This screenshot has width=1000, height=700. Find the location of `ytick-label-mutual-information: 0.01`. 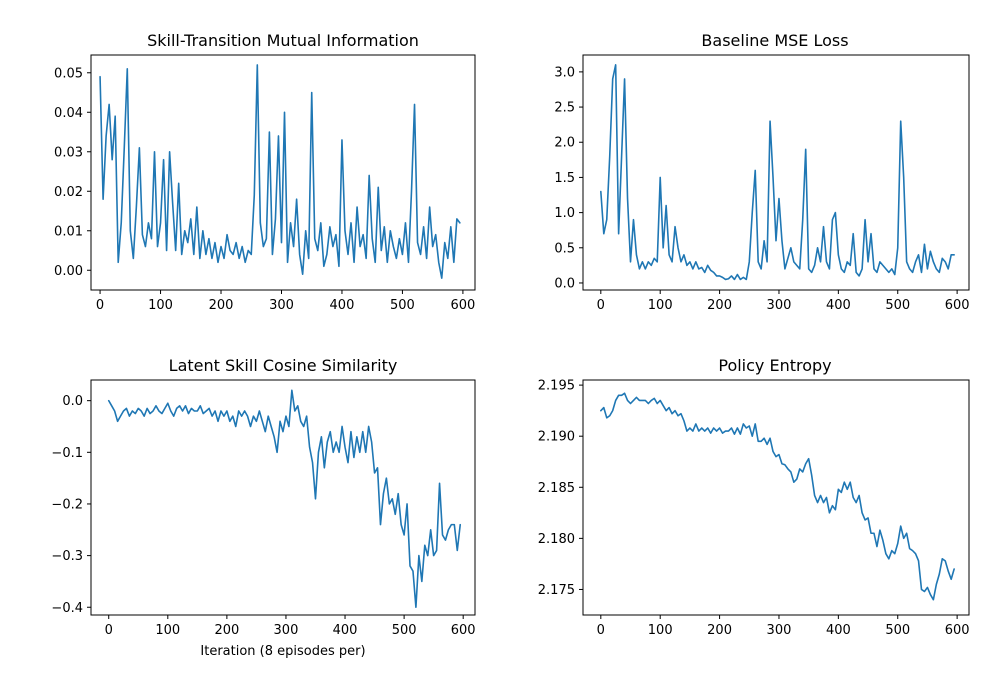

ytick-label-mutual-information: 0.01 is located at coordinates (68, 231).